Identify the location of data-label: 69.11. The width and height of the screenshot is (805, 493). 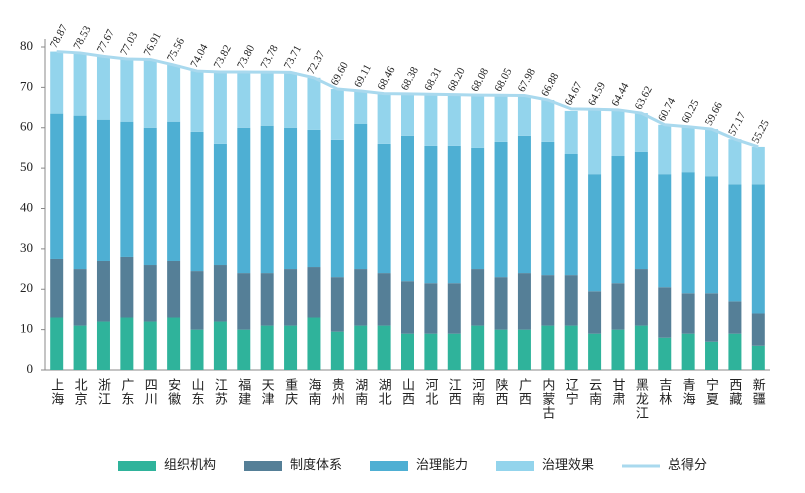
(363, 75).